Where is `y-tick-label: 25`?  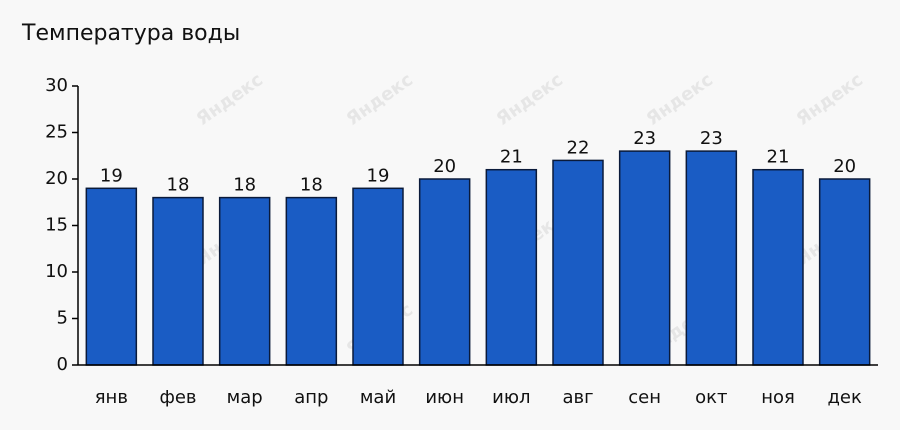 y-tick-label: 25 is located at coordinates (56, 132).